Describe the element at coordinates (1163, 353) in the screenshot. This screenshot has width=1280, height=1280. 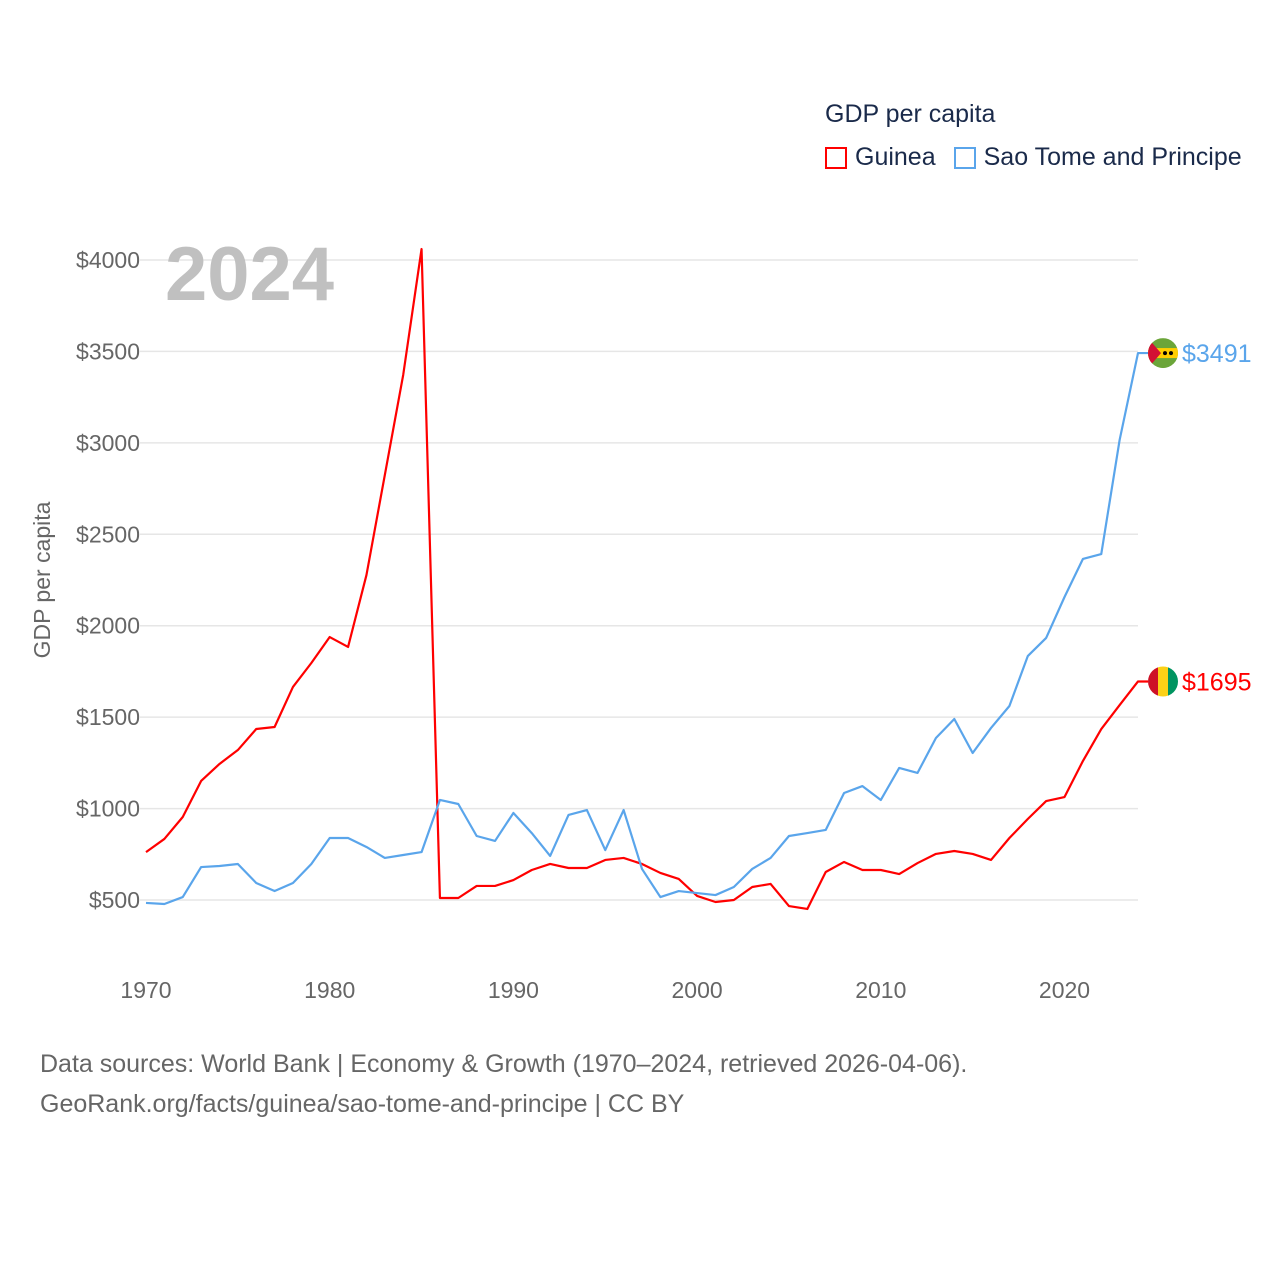
I see `sao-tome-flag-icon` at that location.